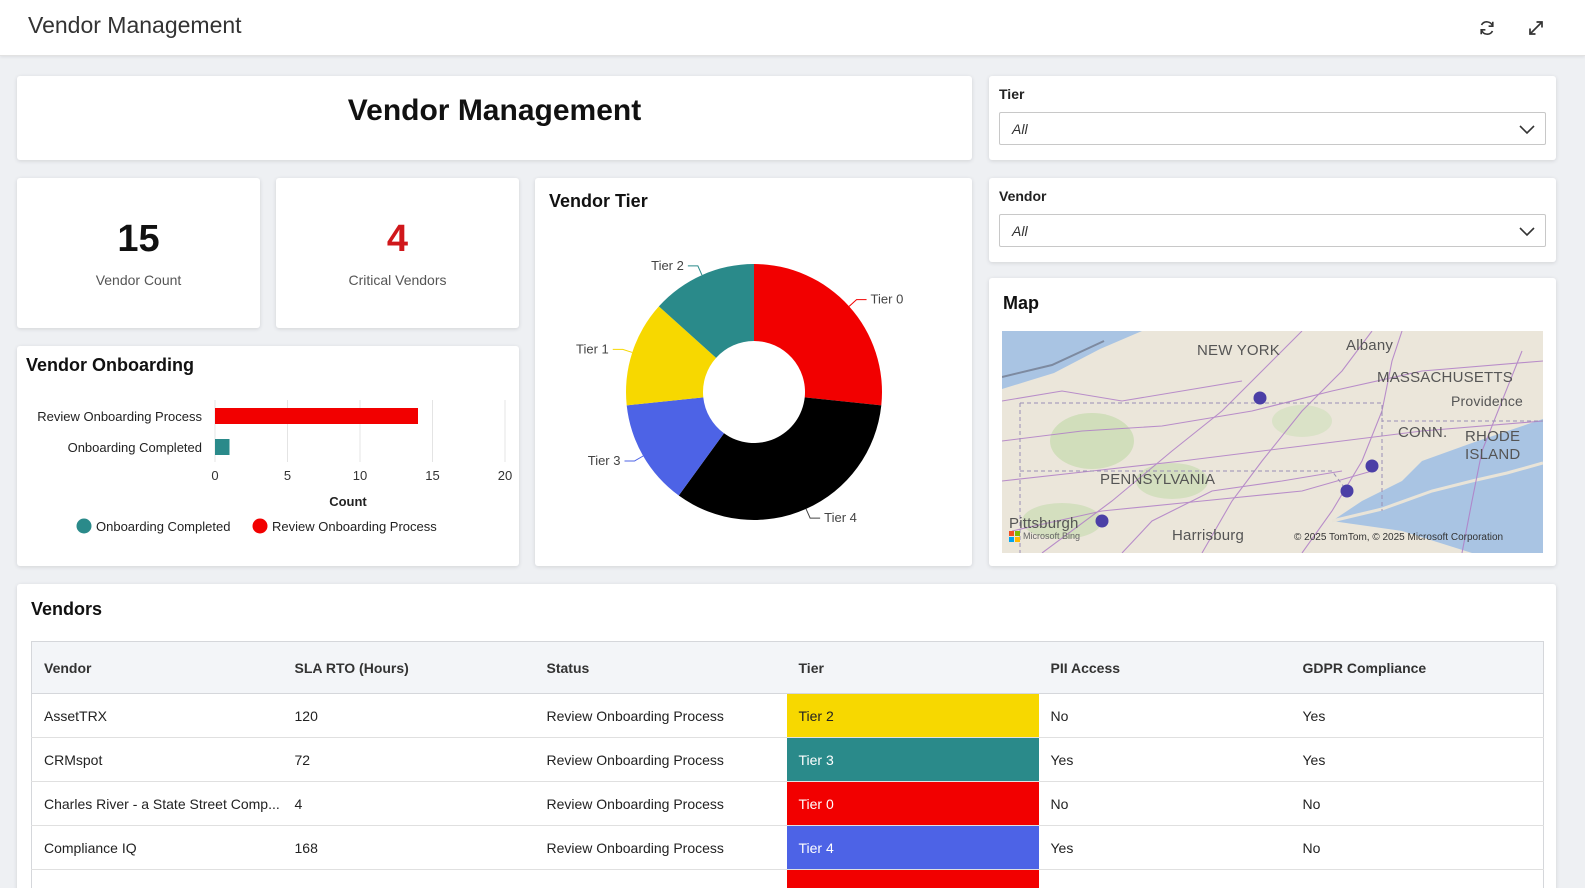 The image size is (1585, 888). What do you see at coordinates (138, 239) in the screenshot?
I see `kpi-value: 15` at bounding box center [138, 239].